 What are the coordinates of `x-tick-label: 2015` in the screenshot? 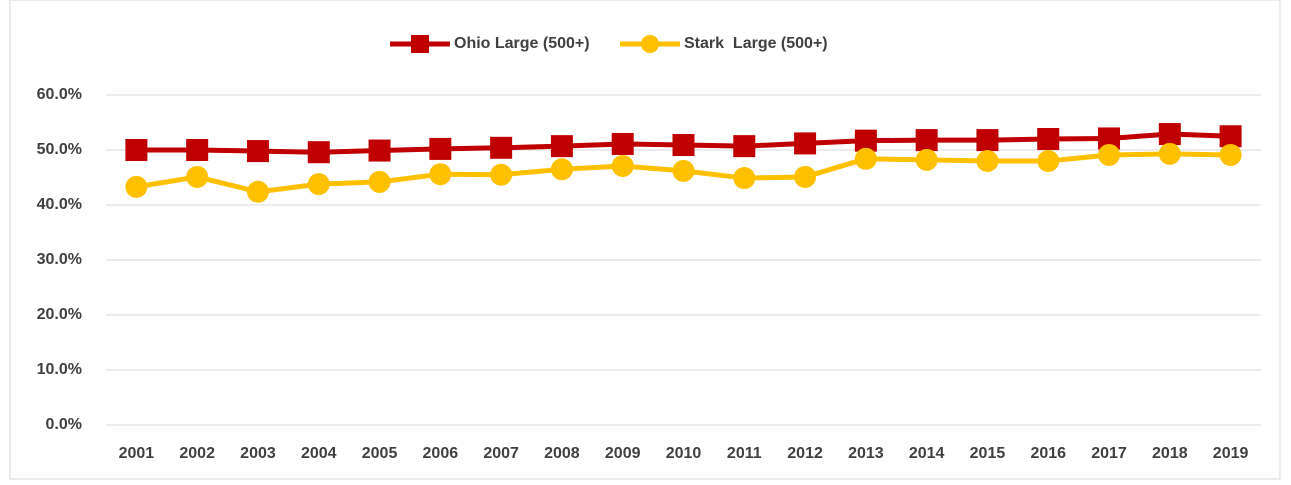 It's located at (988, 453).